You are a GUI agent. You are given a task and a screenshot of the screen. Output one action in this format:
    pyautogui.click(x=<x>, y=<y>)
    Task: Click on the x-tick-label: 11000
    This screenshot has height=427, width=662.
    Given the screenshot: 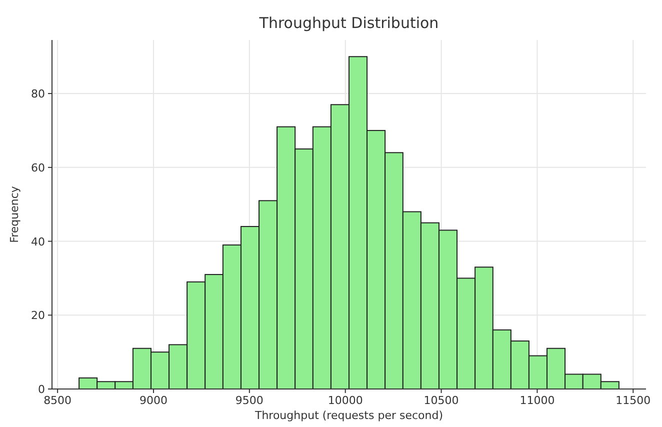 What is the action you would take?
    pyautogui.click(x=537, y=400)
    